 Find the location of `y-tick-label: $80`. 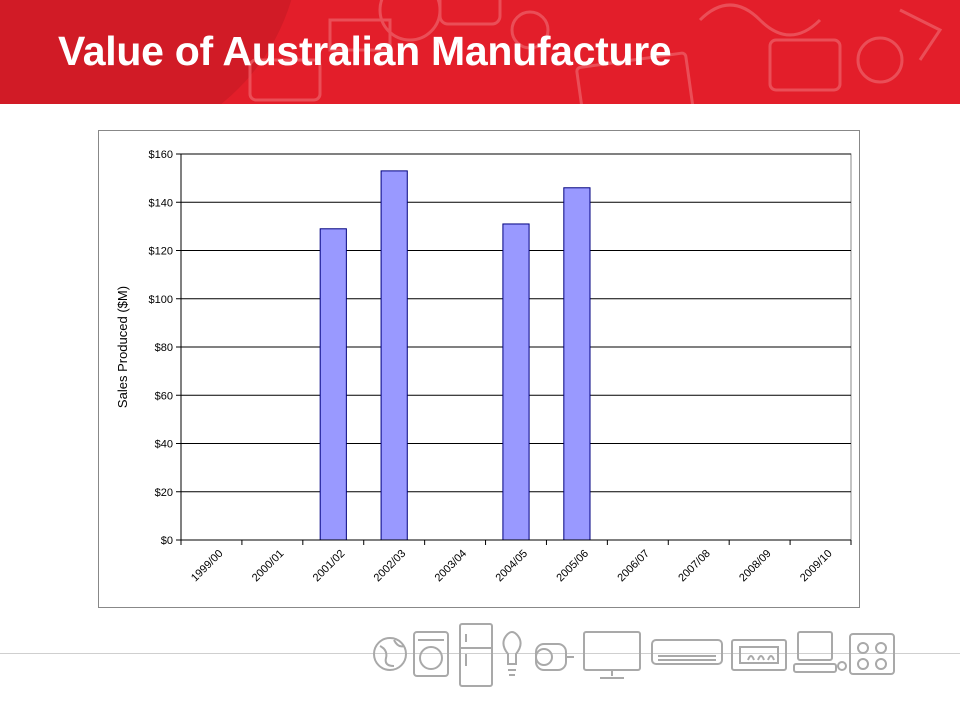

y-tick-label: $80 is located at coordinates (164, 348).